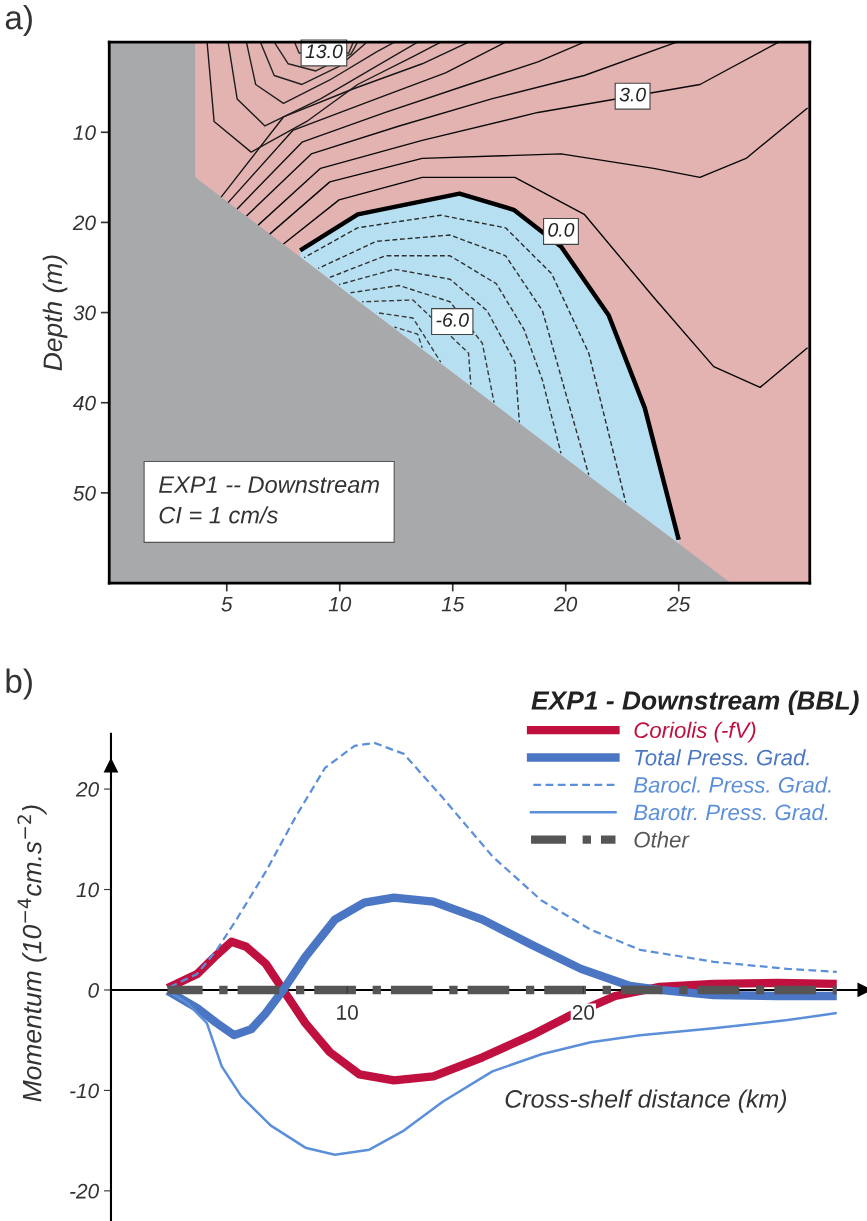  I want to click on y-tick-label: -20, so click(84, 1191).